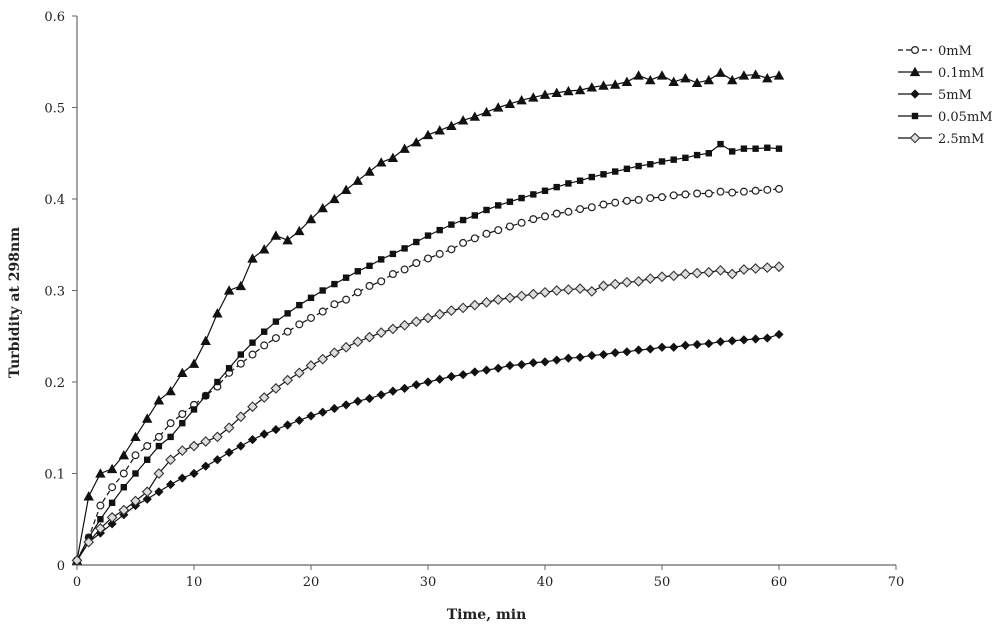  Describe the element at coordinates (311, 582) in the screenshot. I see `x-tick-label: 20` at that location.